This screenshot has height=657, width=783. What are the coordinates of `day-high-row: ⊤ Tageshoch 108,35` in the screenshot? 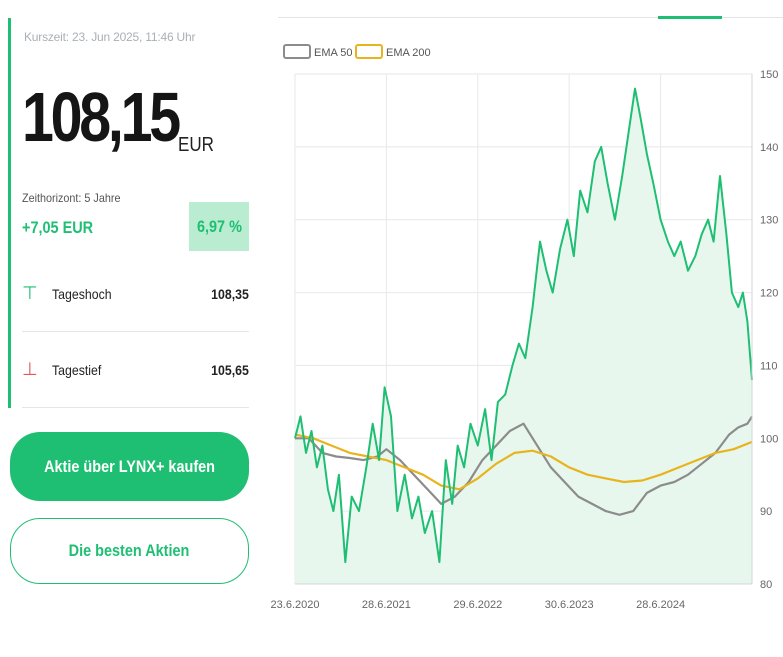 It's located at (135, 294).